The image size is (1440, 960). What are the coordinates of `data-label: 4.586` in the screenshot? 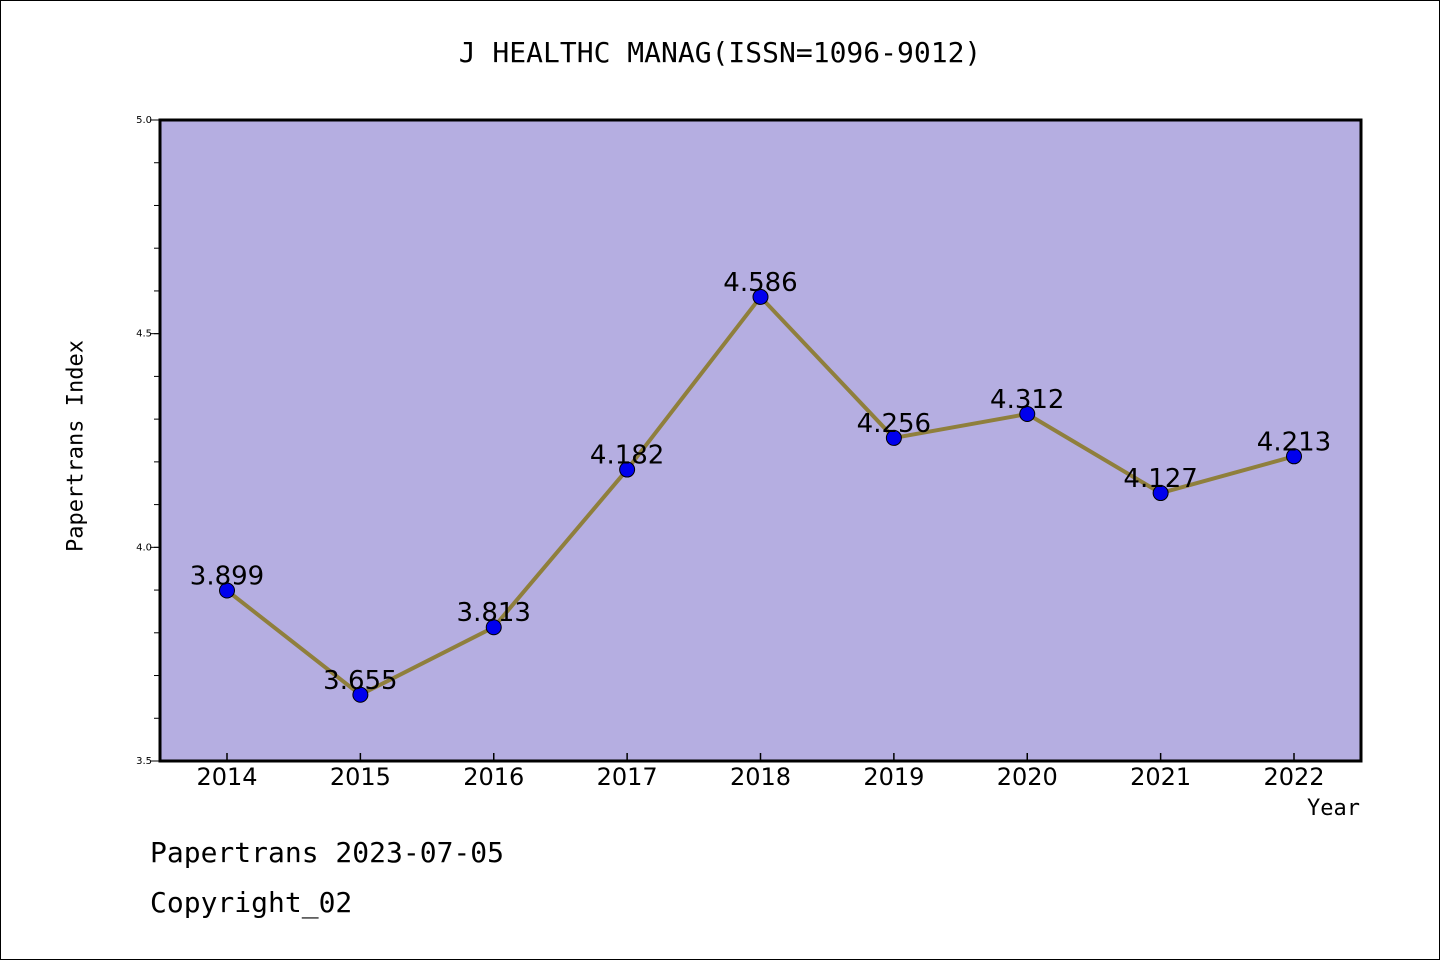 It's located at (760, 283).